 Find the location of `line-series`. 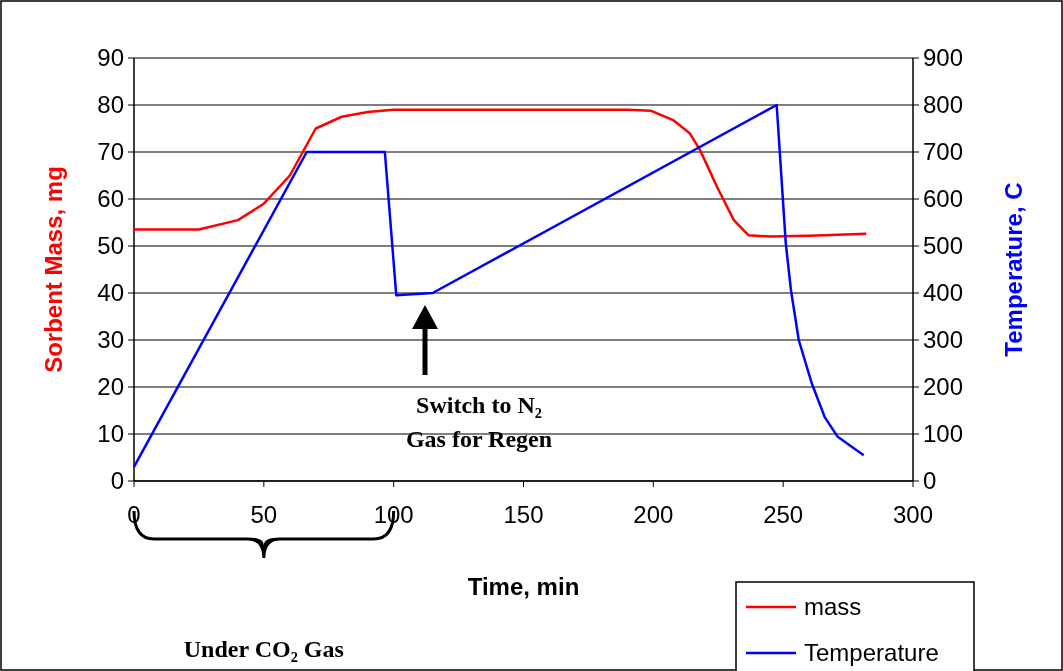

line-series is located at coordinates (500, 173).